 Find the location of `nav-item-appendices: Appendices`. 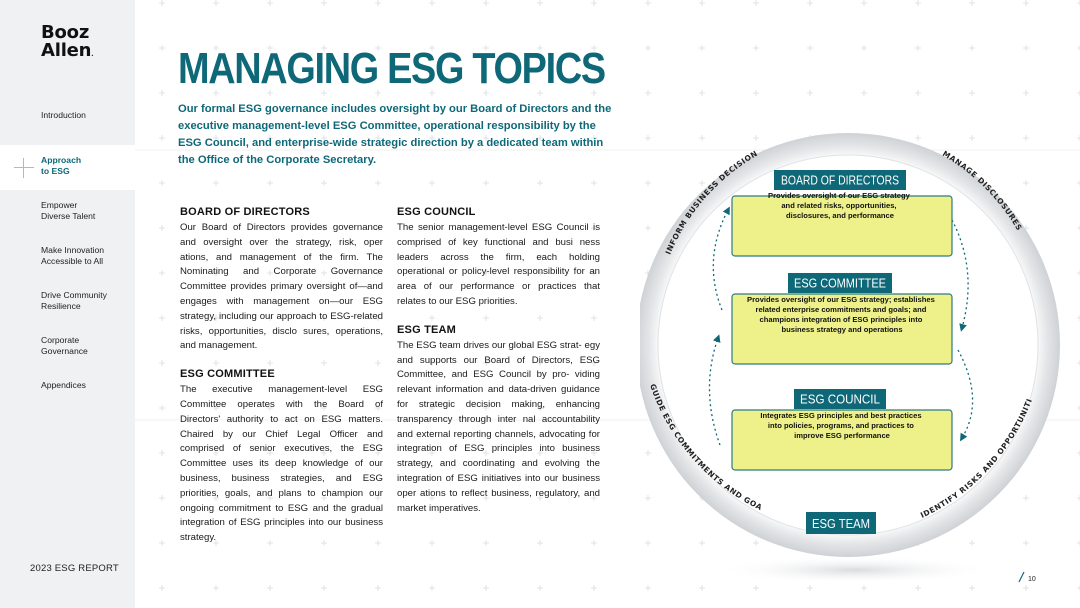

nav-item-appendices: Appendices is located at coordinates (67, 392).